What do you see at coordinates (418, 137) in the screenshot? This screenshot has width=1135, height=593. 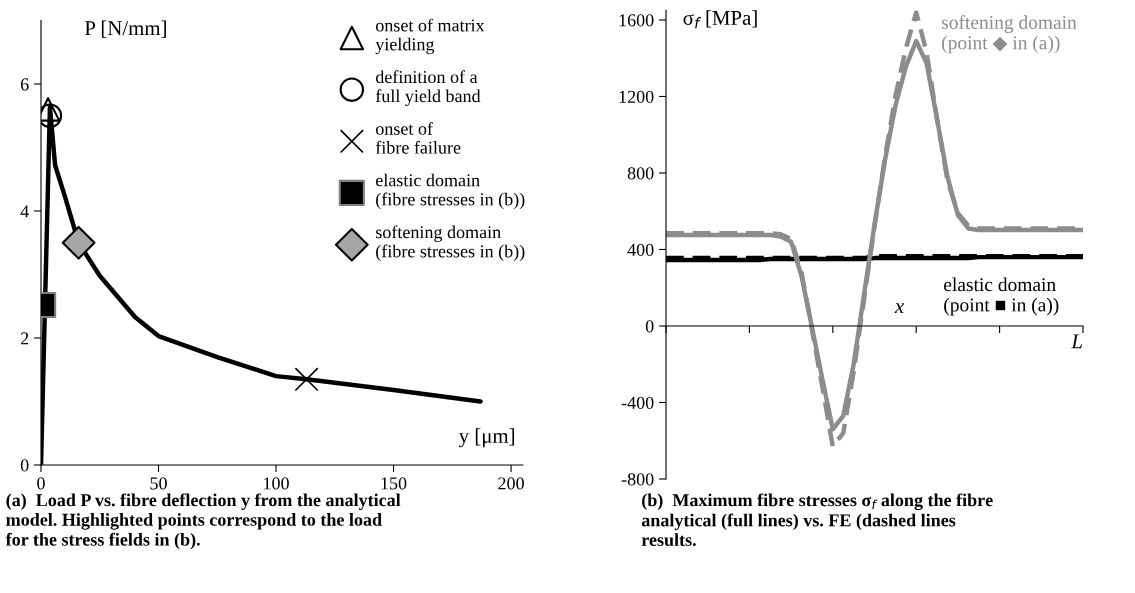 I see `legend-label: onset of fibre failure` at bounding box center [418, 137].